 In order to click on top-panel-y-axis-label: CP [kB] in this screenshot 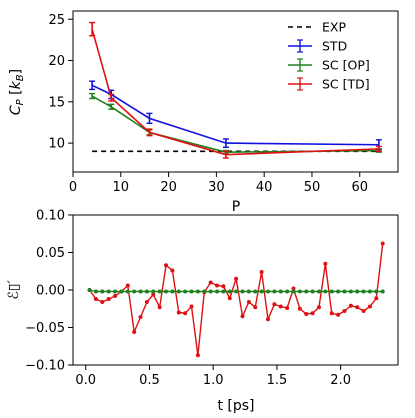, I will do `click(17, 92)`.